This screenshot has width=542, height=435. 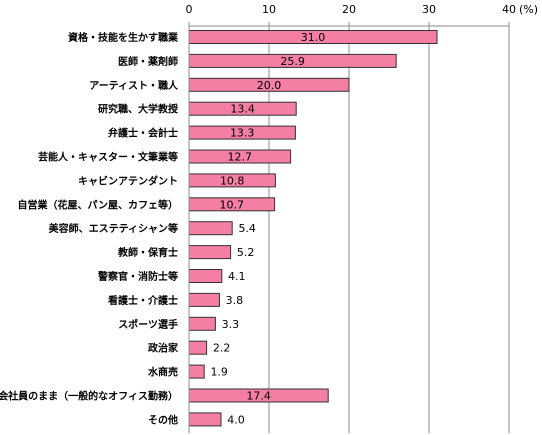 I want to click on unit-label: (%), so click(x=528, y=9).